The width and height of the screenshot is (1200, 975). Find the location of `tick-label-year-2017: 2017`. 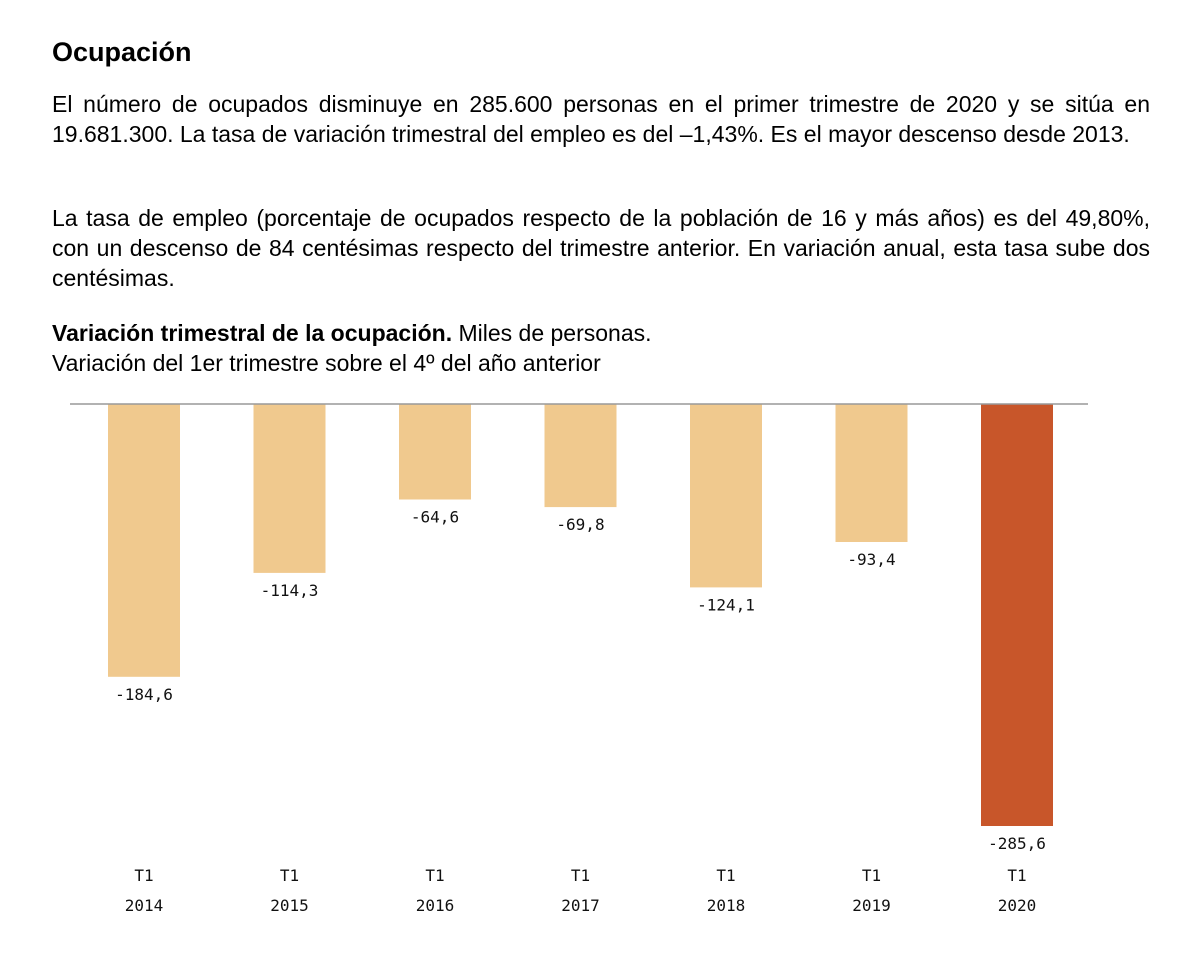

tick-label-year-2017: 2017 is located at coordinates (580, 905).